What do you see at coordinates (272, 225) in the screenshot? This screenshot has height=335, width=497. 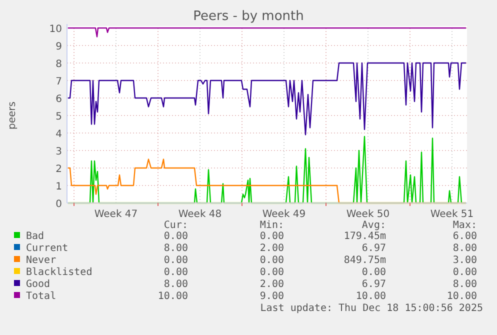 I see `text: Min:` at bounding box center [272, 225].